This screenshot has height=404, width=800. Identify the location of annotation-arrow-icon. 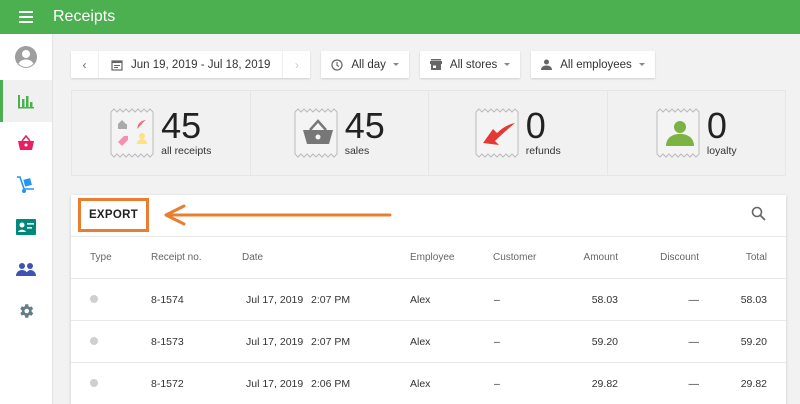
(278, 215).